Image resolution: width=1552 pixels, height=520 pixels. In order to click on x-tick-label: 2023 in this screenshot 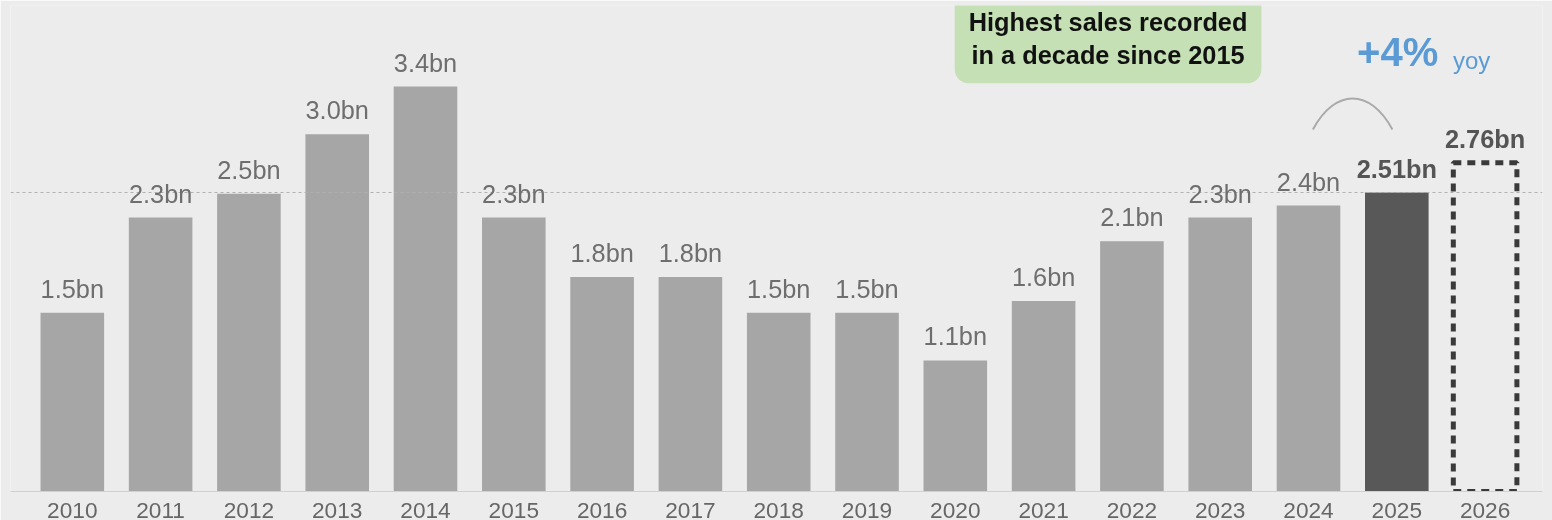, I will do `click(1220, 508)`.